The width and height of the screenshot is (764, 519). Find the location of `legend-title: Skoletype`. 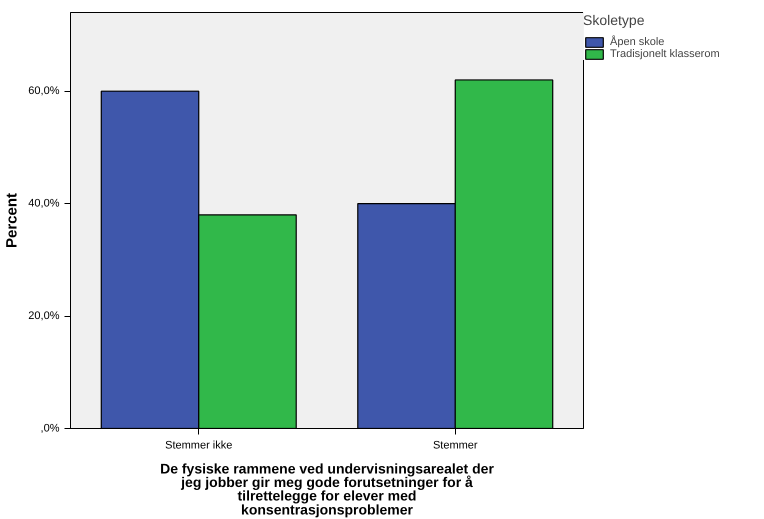

legend-title: Skoletype is located at coordinates (614, 20).